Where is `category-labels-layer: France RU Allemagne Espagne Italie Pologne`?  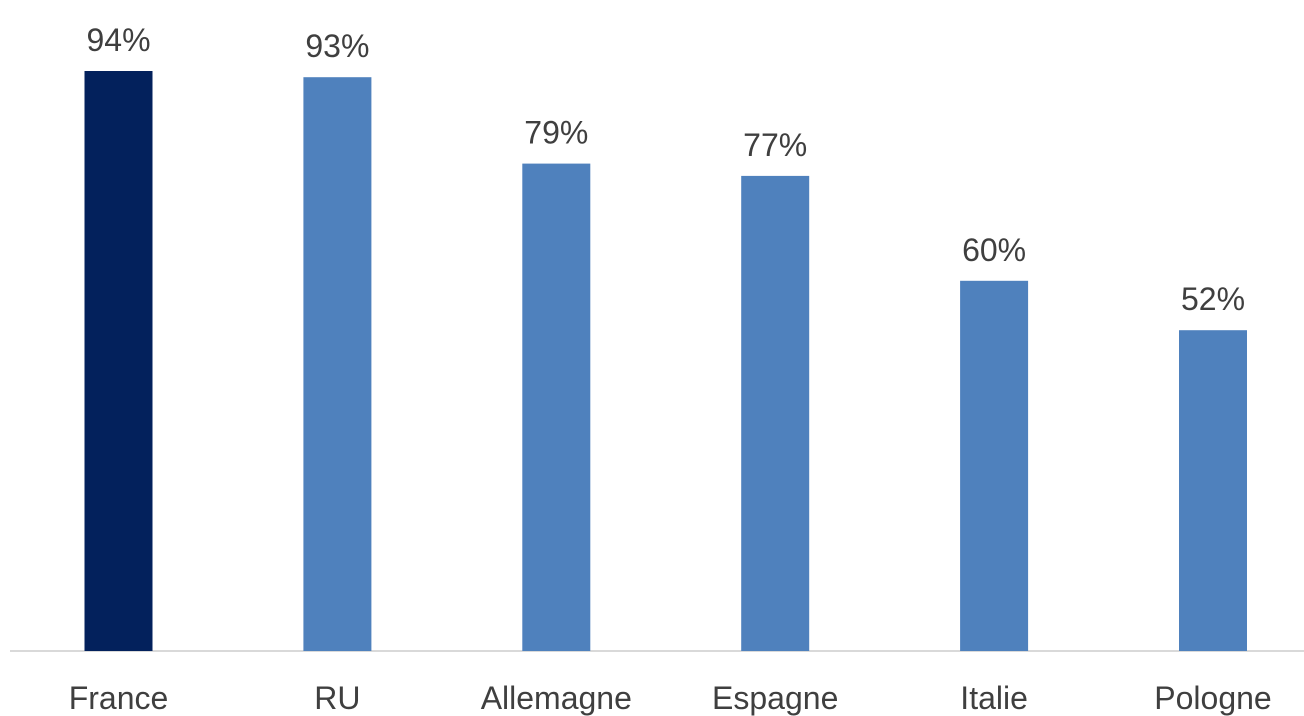 category-labels-layer: France RU Allemagne Espagne Italie Pologne is located at coordinates (670, 698).